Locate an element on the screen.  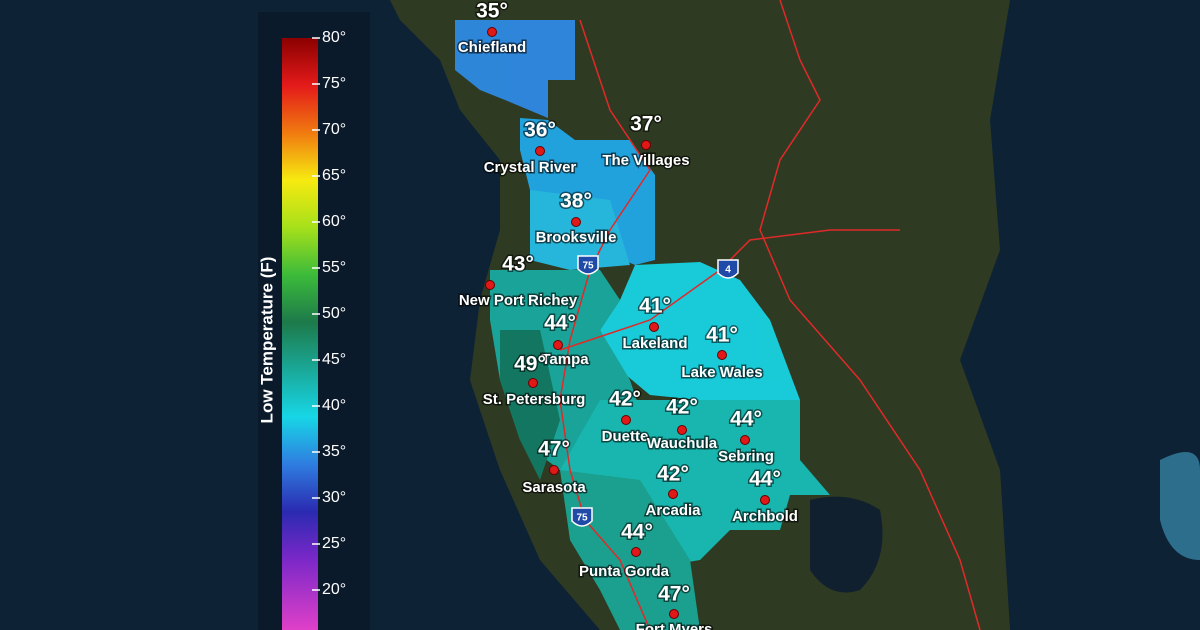
legend-tick-label: 25° is located at coordinates (334, 543).